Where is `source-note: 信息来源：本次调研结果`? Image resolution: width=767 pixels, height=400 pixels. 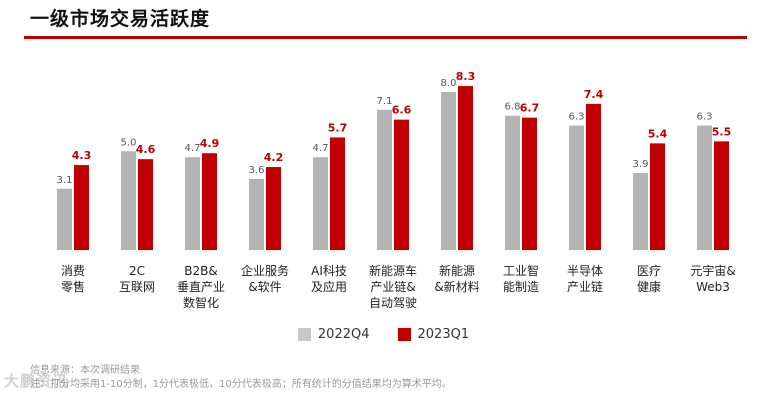 source-note: 信息来源：本次调研结果 is located at coordinates (85, 370).